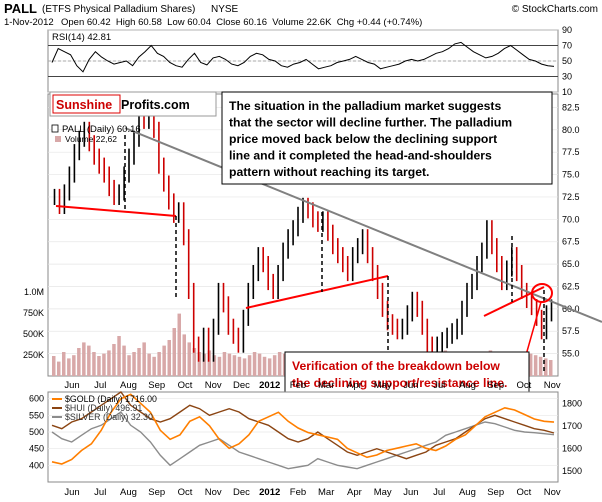  What do you see at coordinates (571, 331) in the screenshot?
I see `price-tick-label: 57.5` at bounding box center [571, 331].